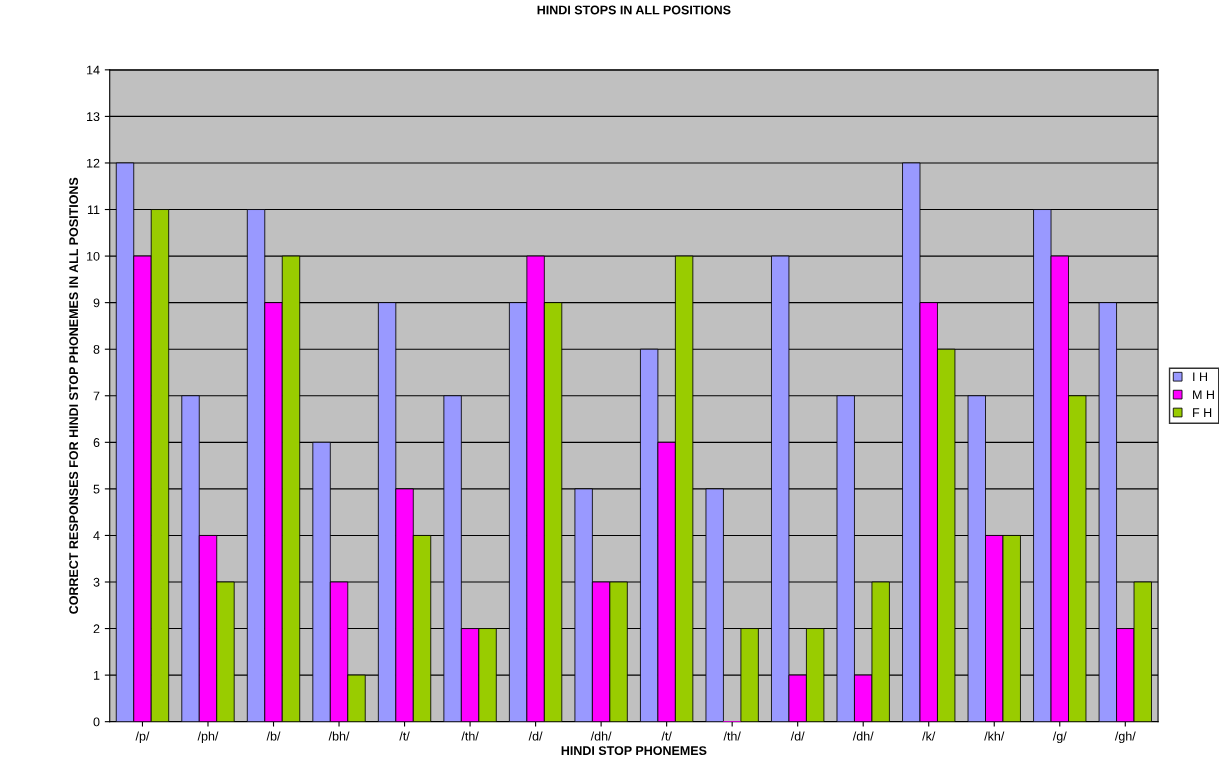 The height and width of the screenshot is (776, 1219). Describe the element at coordinates (74, 395) in the screenshot. I see `y-axis-title: CORRECT RESPONSES FOR HINDI STOP PHONEMES IN ALL POSITIONS` at that location.